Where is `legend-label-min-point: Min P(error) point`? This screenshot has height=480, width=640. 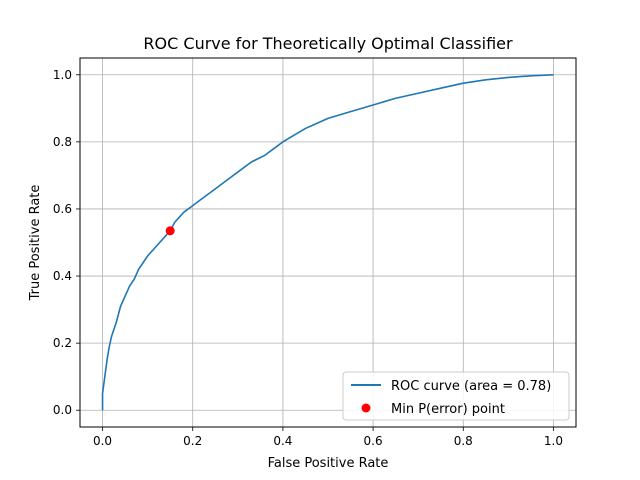
legend-label-min-point: Min P(error) point is located at coordinates (448, 409).